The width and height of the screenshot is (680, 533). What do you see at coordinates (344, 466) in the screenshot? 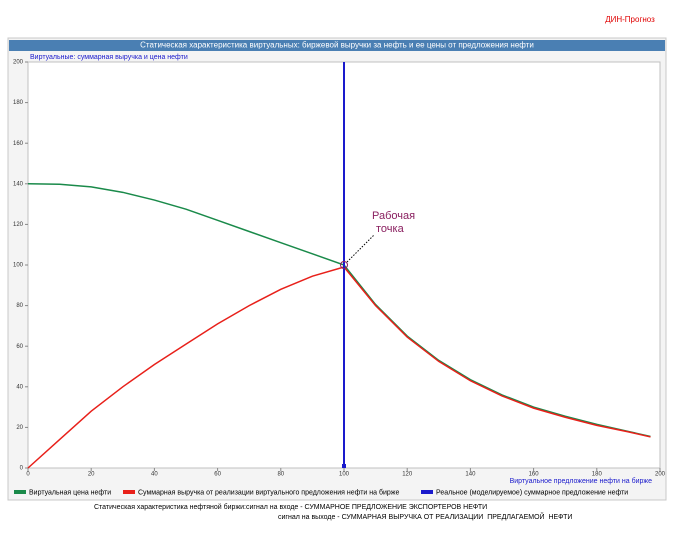
I see `supply-marker` at bounding box center [344, 466].